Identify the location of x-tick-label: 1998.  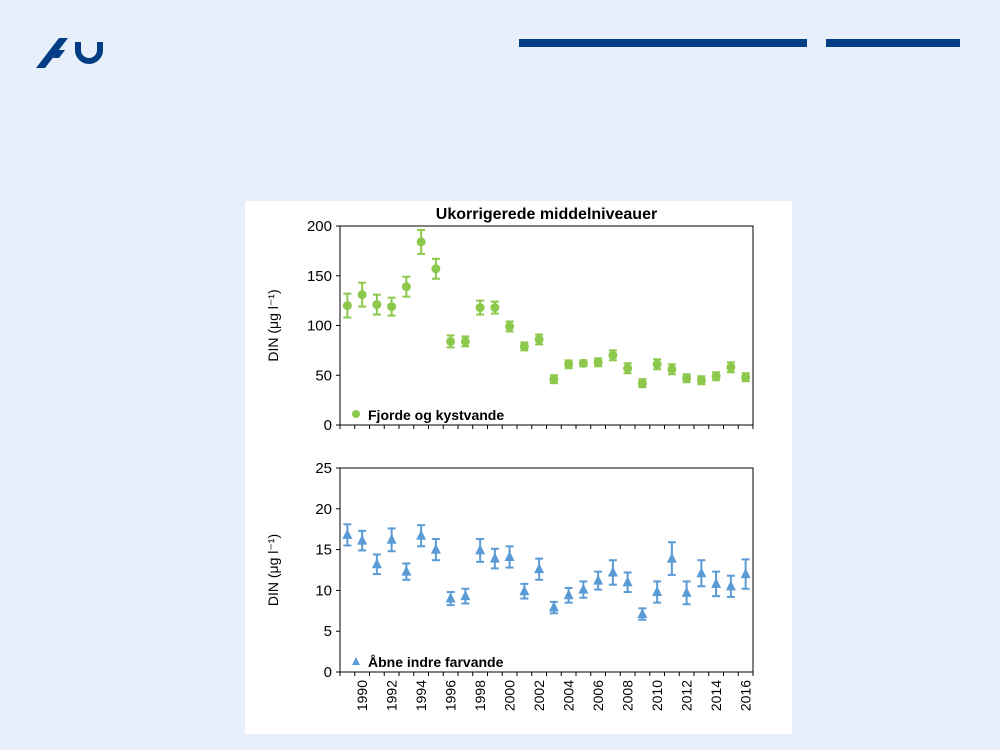
(480, 695).